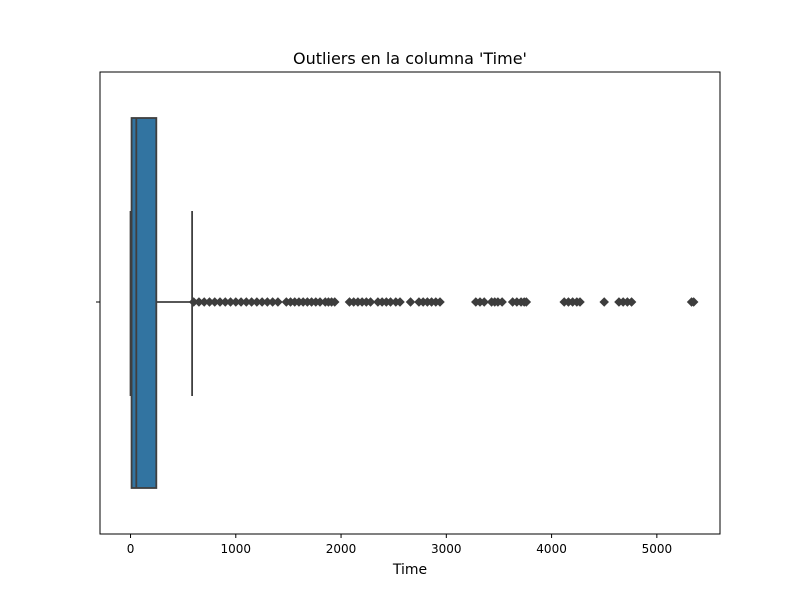  Describe the element at coordinates (131, 549) in the screenshot. I see `x-tick-label: 0` at that location.